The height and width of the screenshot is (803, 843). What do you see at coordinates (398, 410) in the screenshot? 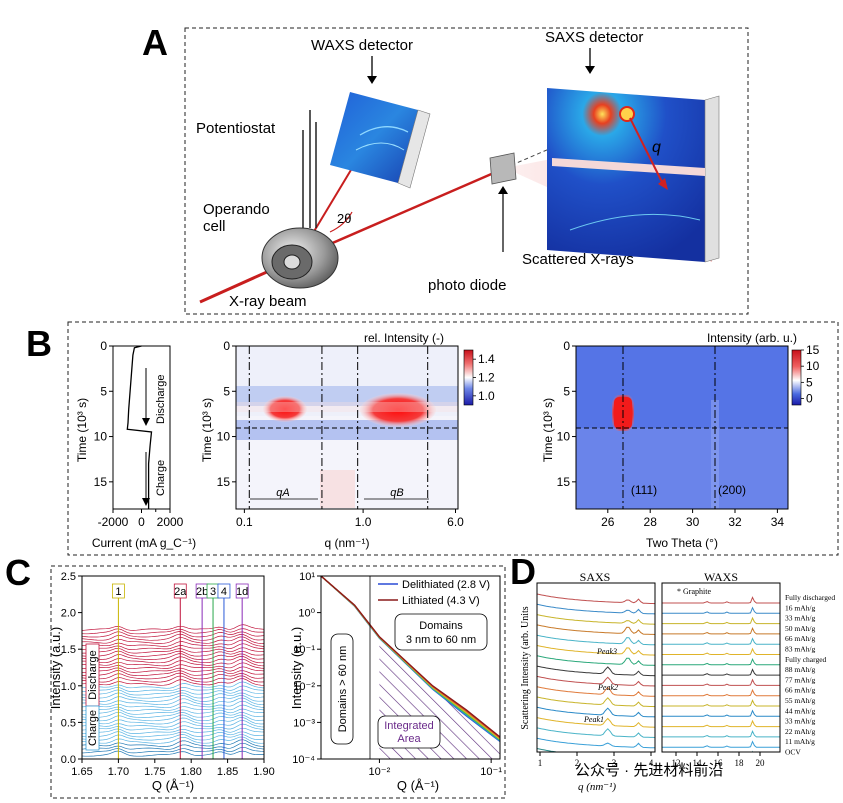
I see `map-peak-qb` at bounding box center [398, 410].